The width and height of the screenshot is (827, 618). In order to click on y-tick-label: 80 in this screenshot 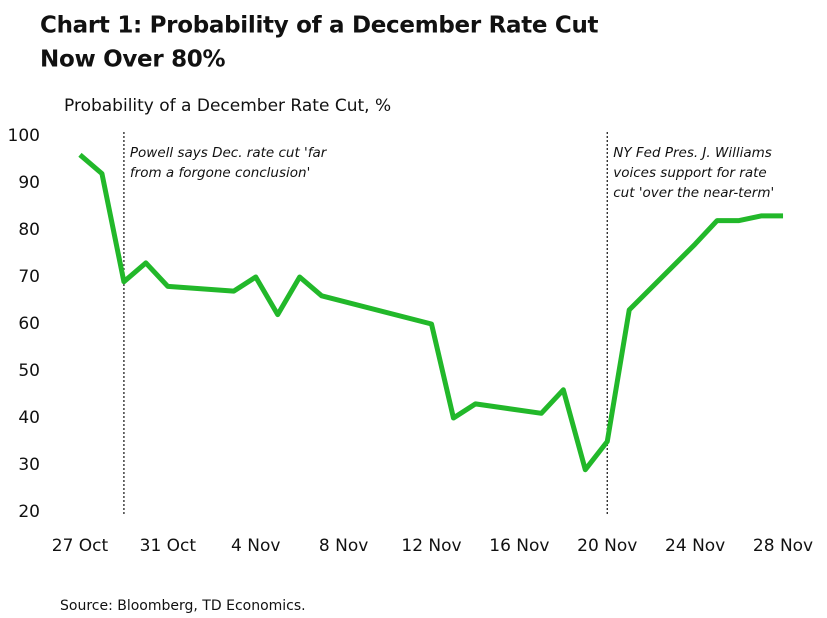, I will do `click(29, 230)`.